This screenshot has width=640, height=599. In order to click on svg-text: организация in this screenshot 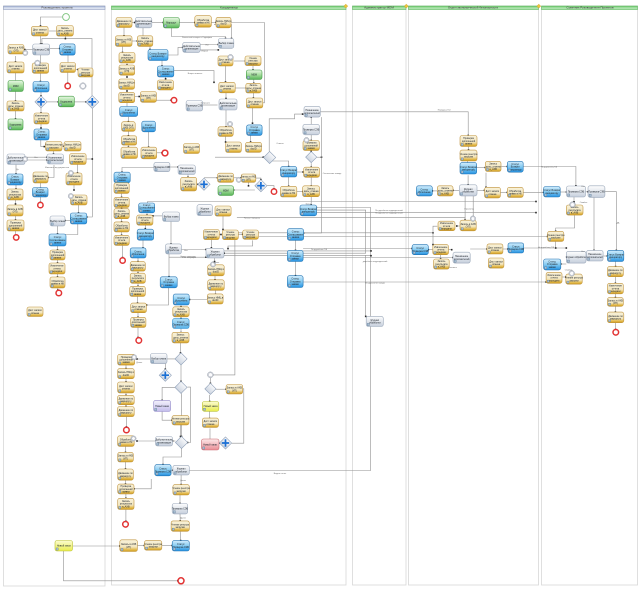, I will do `click(191, 49)`.